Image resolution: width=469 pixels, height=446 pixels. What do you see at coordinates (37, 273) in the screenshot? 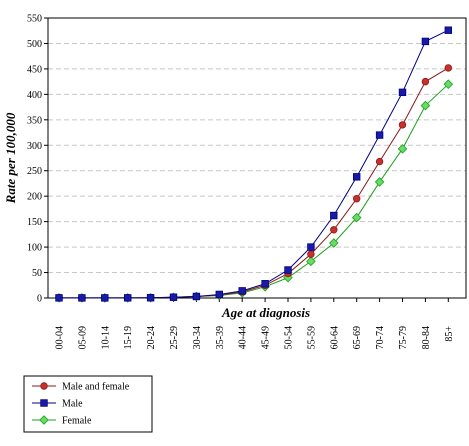
I see `y-tick-label: 50` at bounding box center [37, 273].